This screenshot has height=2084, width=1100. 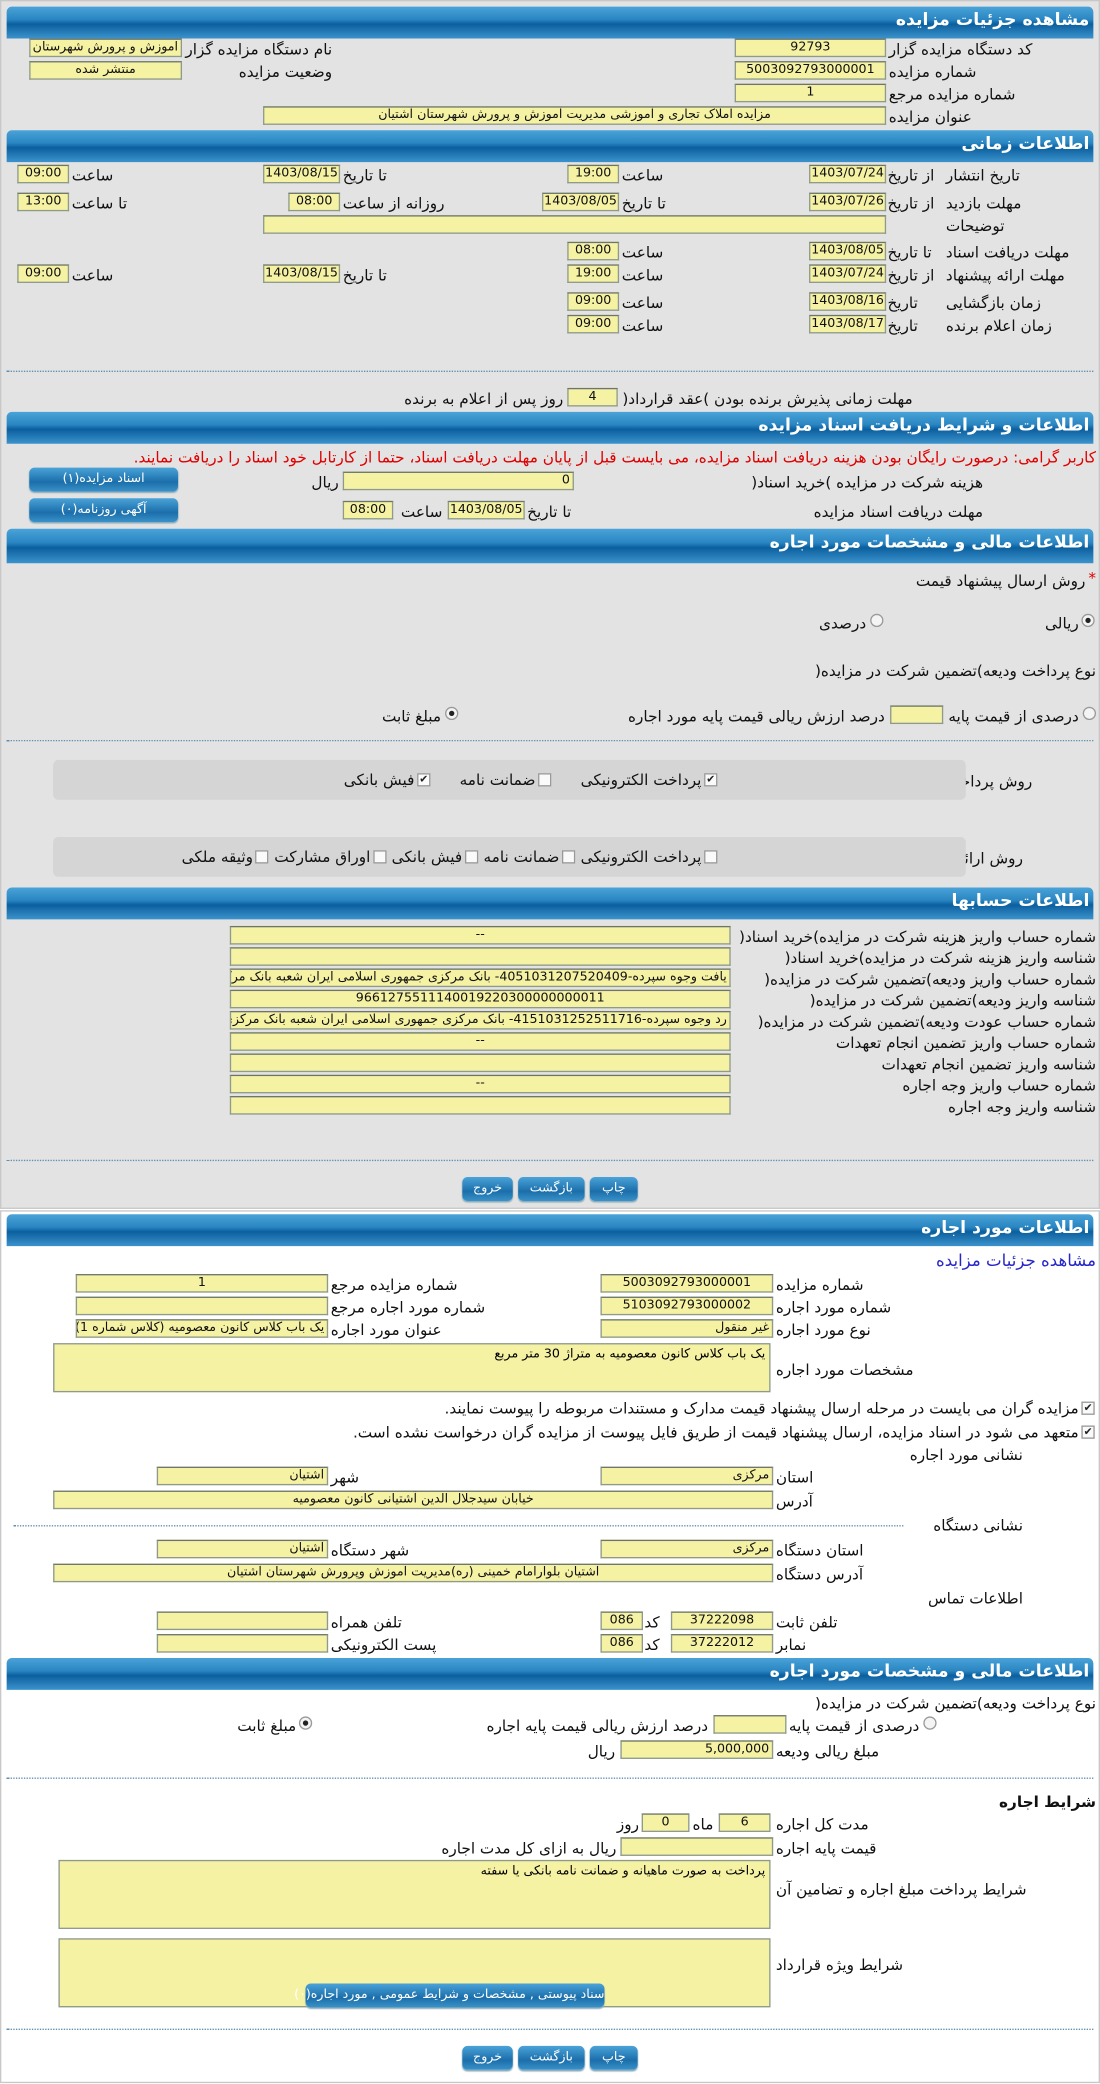 What do you see at coordinates (575, 224) in the screenshot?
I see `notes-field` at bounding box center [575, 224].